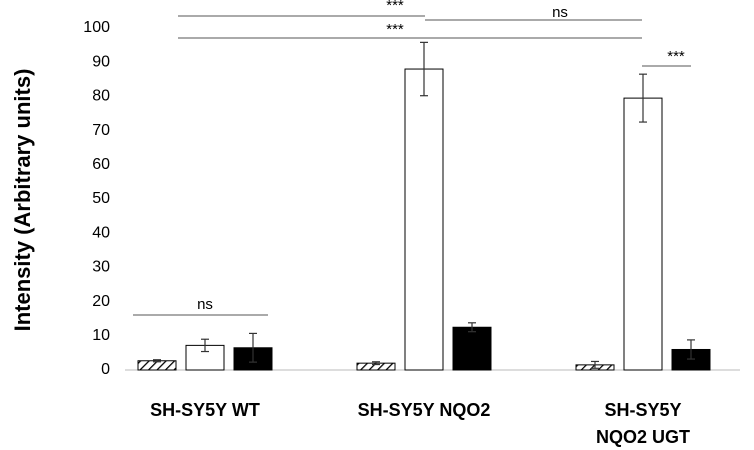  Describe the element at coordinates (101, 232) in the screenshot. I see `y-tick-label: 40` at that location.